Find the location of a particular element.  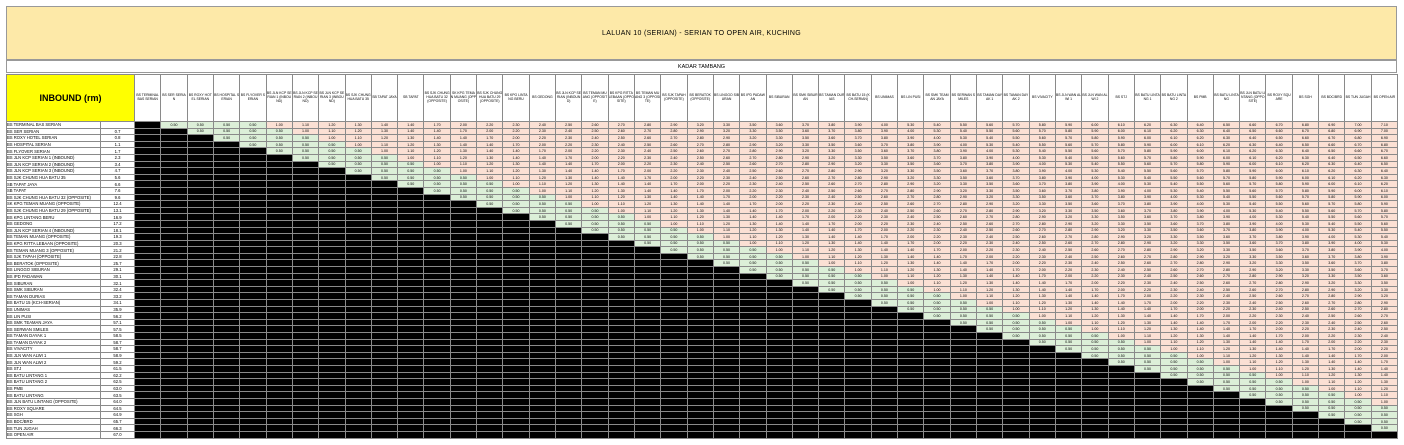

fare-cell: 6.30 is located at coordinates (1358, 171).